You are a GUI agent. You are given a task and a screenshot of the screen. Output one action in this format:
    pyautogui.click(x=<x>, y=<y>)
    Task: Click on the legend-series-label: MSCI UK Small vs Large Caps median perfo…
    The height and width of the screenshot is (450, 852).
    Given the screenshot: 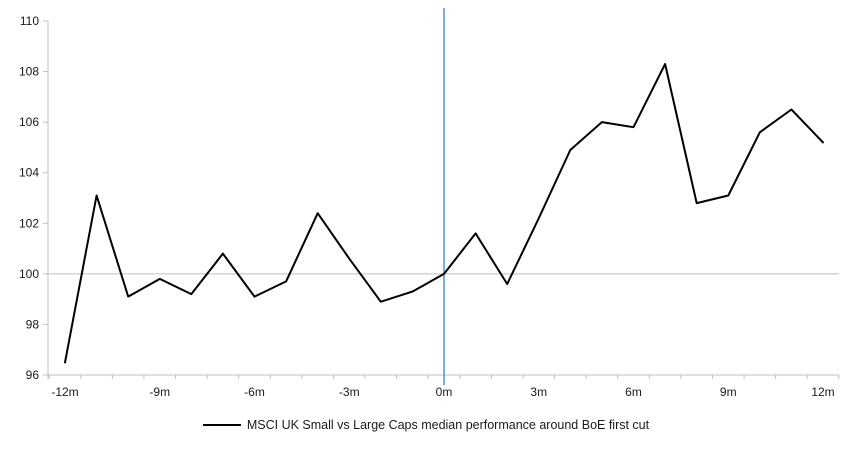 What is the action you would take?
    pyautogui.click(x=448, y=425)
    